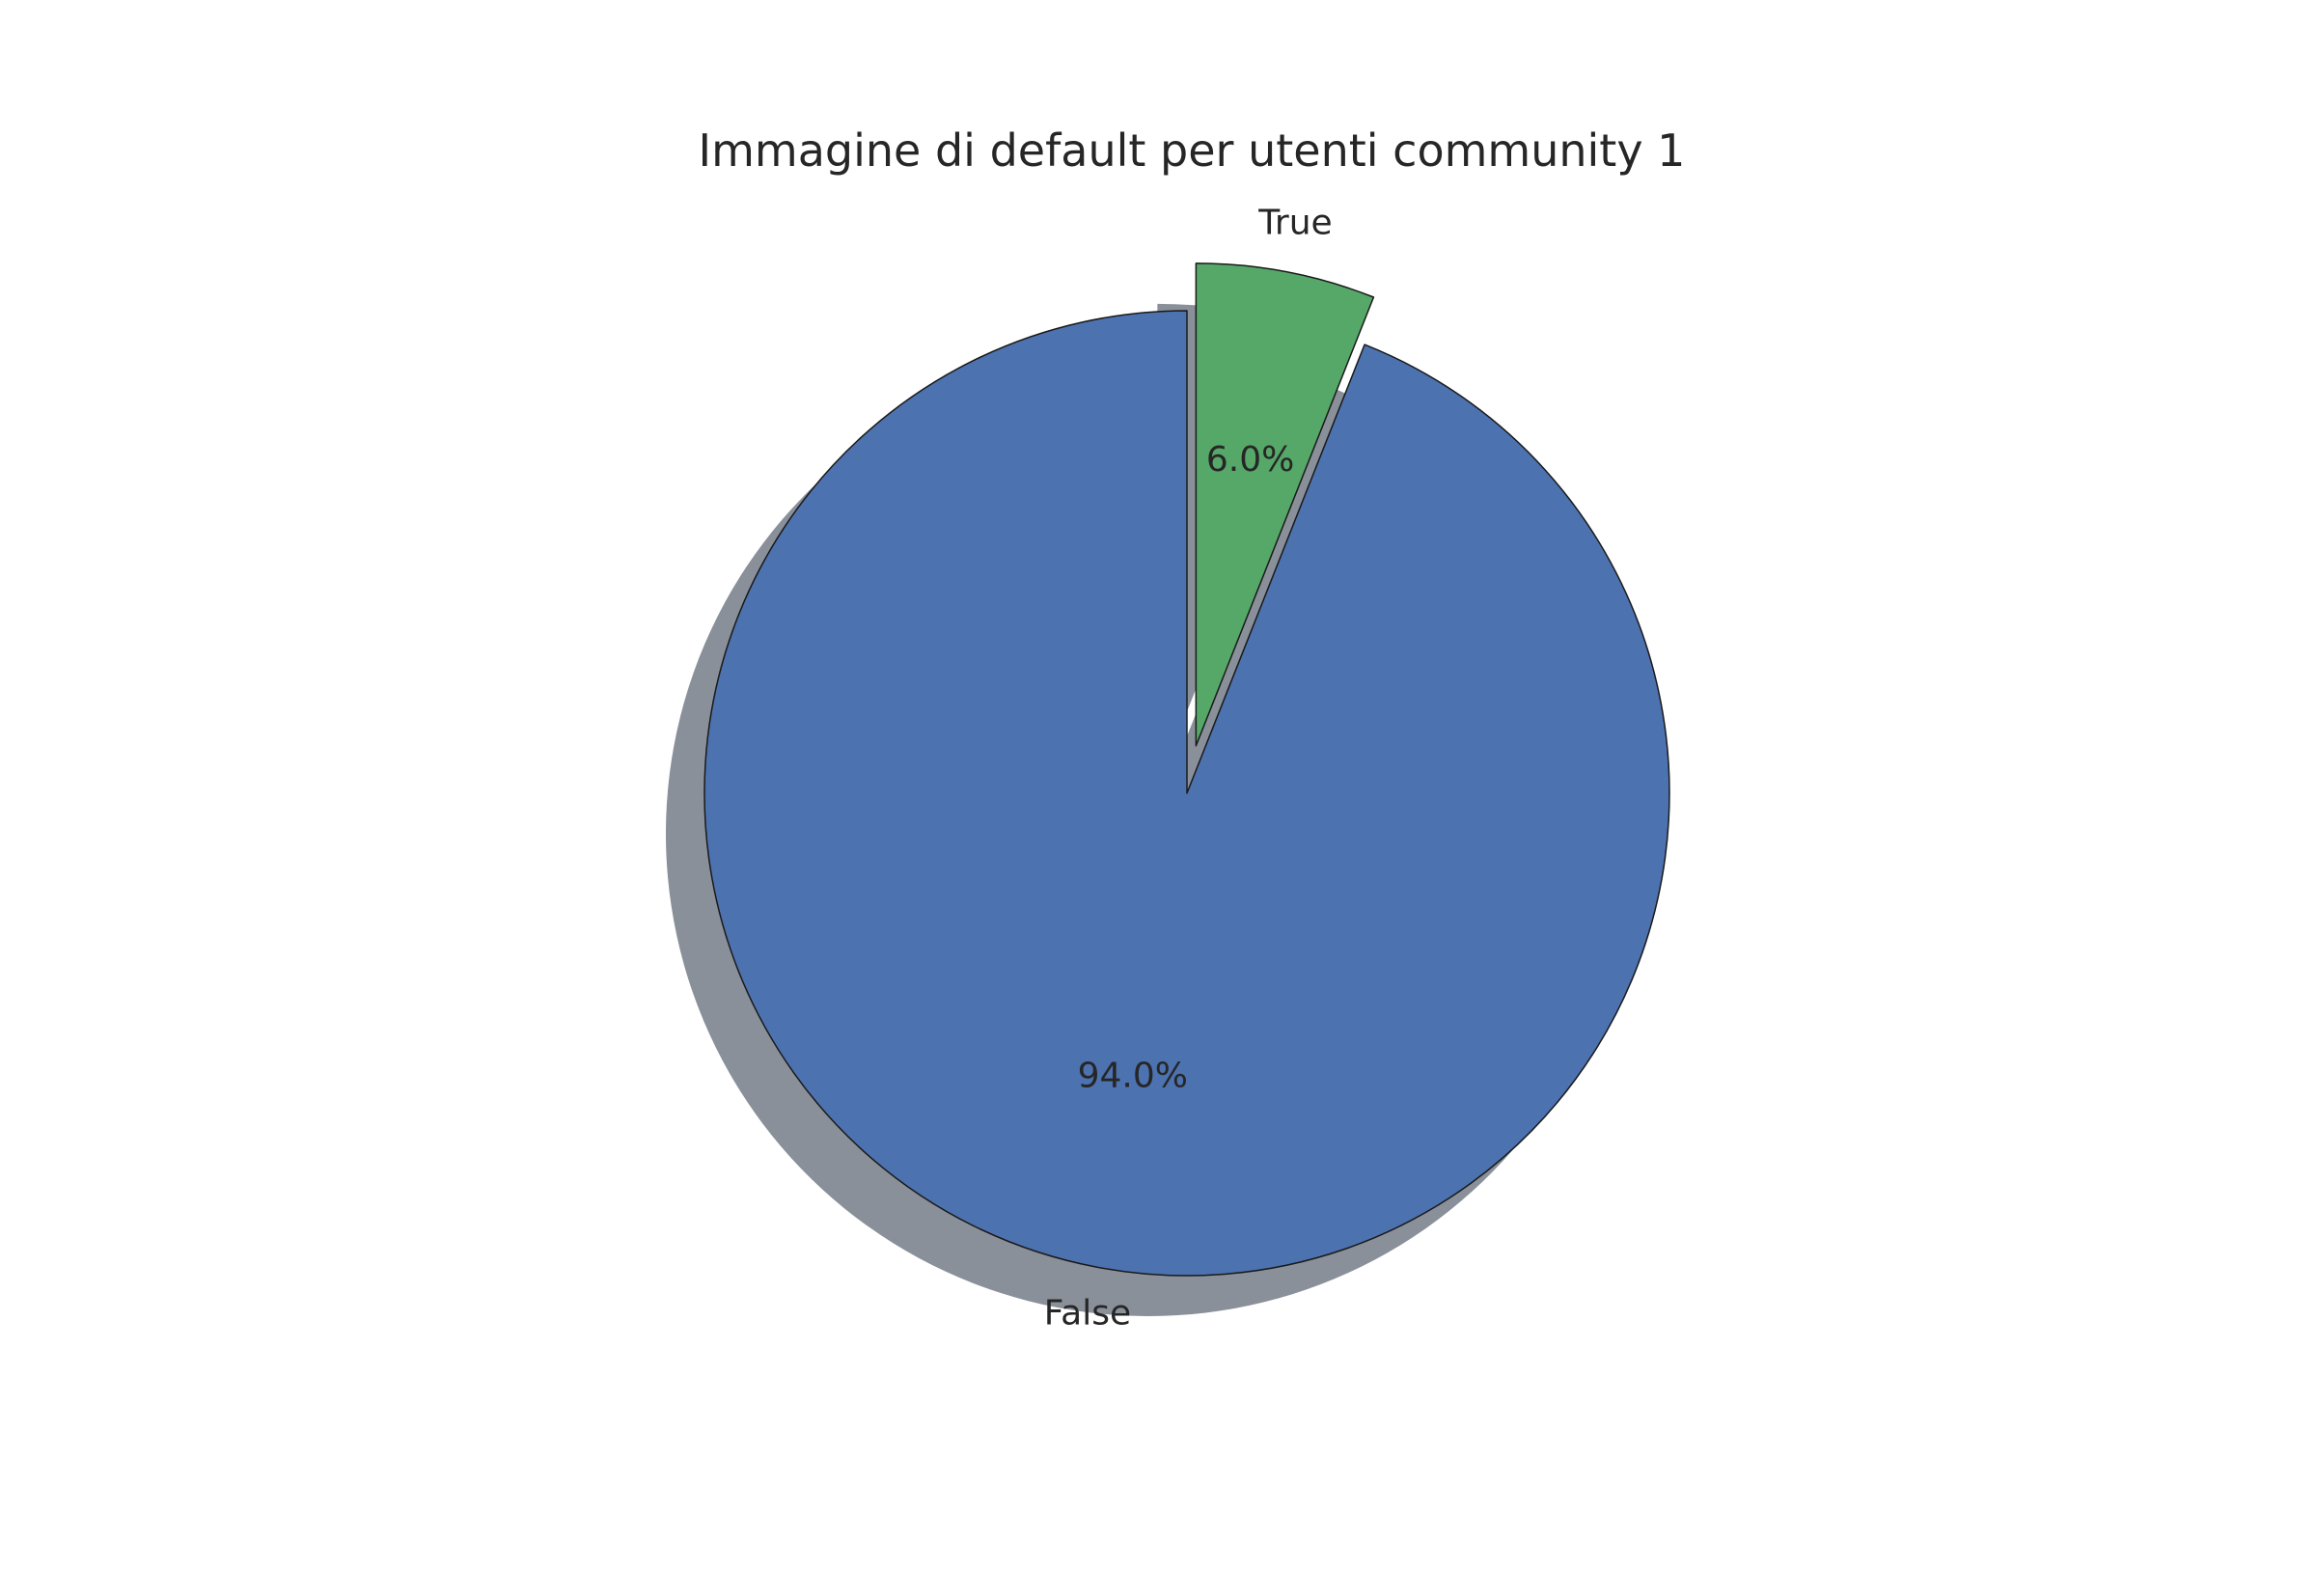 Image resolution: width=2316 pixels, height=1596 pixels. What do you see at coordinates (1285, 505) in the screenshot?
I see `pie-slice-true` at bounding box center [1285, 505].